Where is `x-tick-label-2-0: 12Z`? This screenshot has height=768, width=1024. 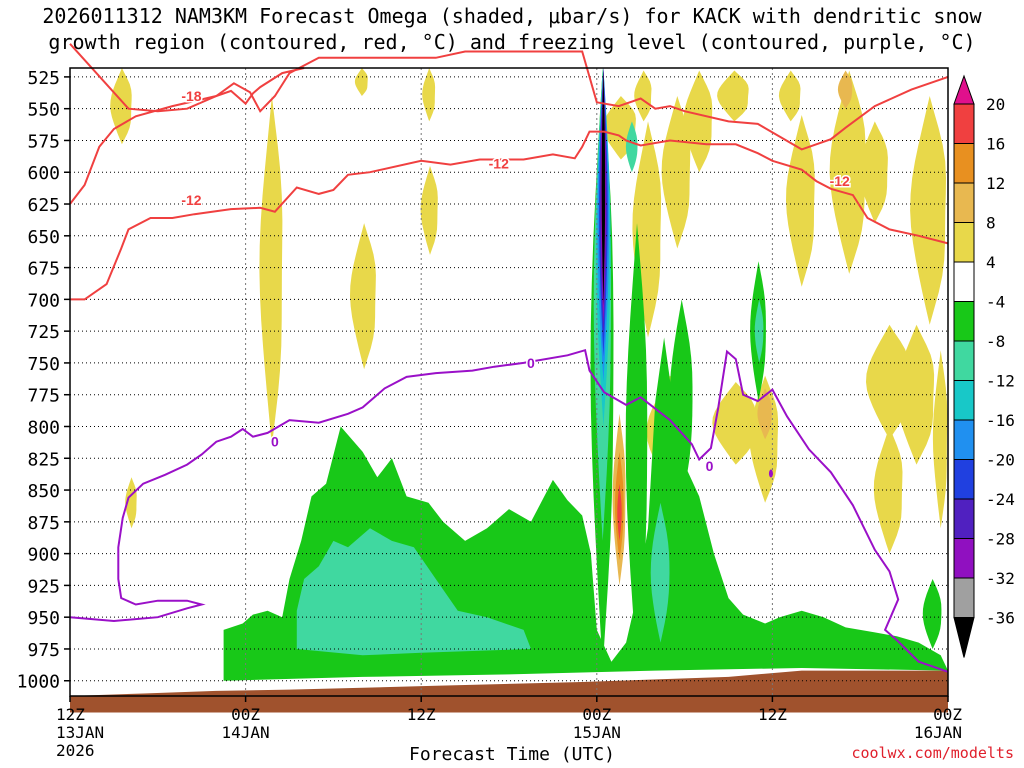
x-tick-label-2-0: 12Z is located at coordinates (421, 714).